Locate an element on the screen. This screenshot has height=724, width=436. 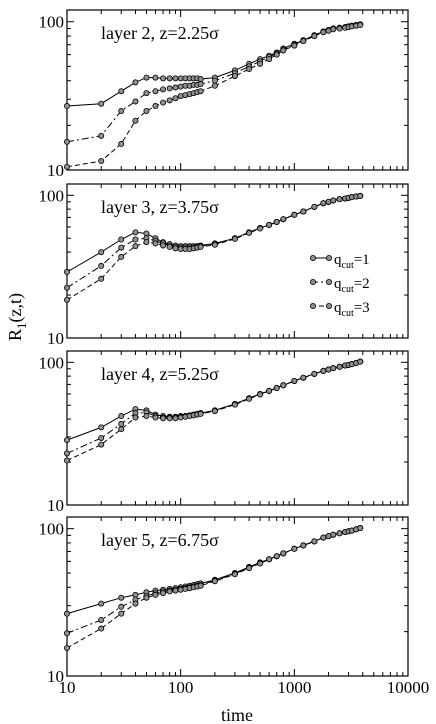
x-axis-label: time is located at coordinates (237, 714).